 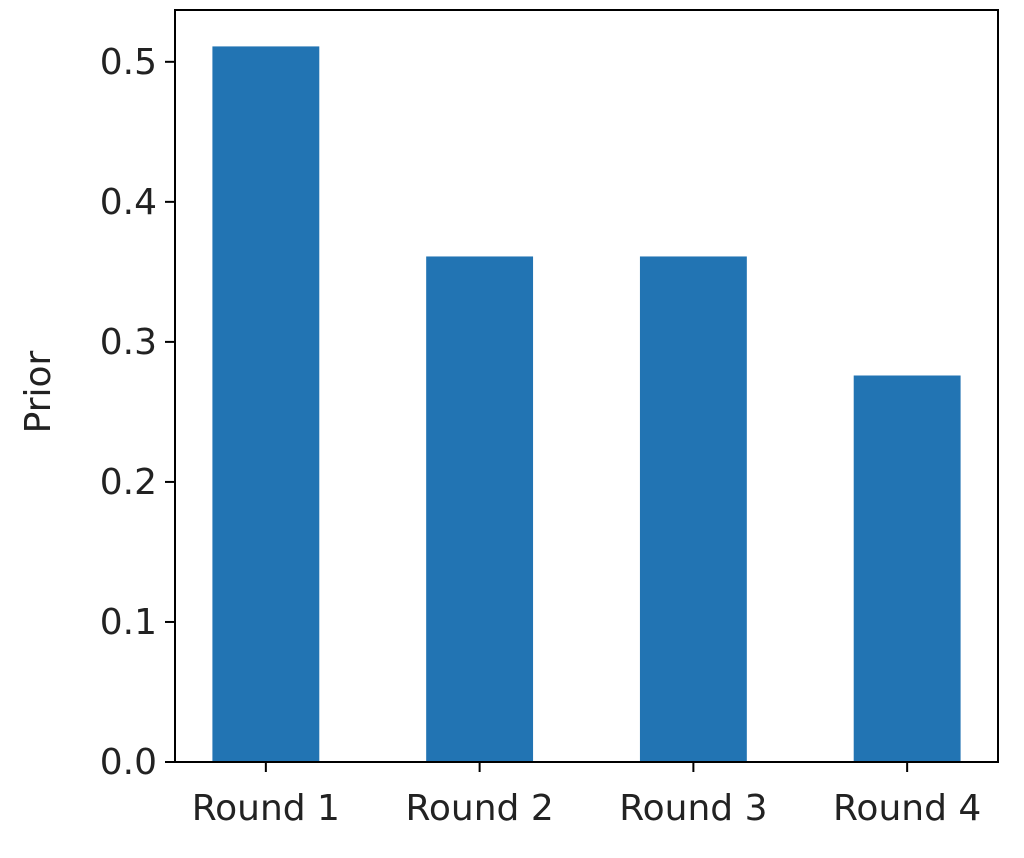 What do you see at coordinates (266, 808) in the screenshot?
I see `x-tick-label: Round 1` at bounding box center [266, 808].